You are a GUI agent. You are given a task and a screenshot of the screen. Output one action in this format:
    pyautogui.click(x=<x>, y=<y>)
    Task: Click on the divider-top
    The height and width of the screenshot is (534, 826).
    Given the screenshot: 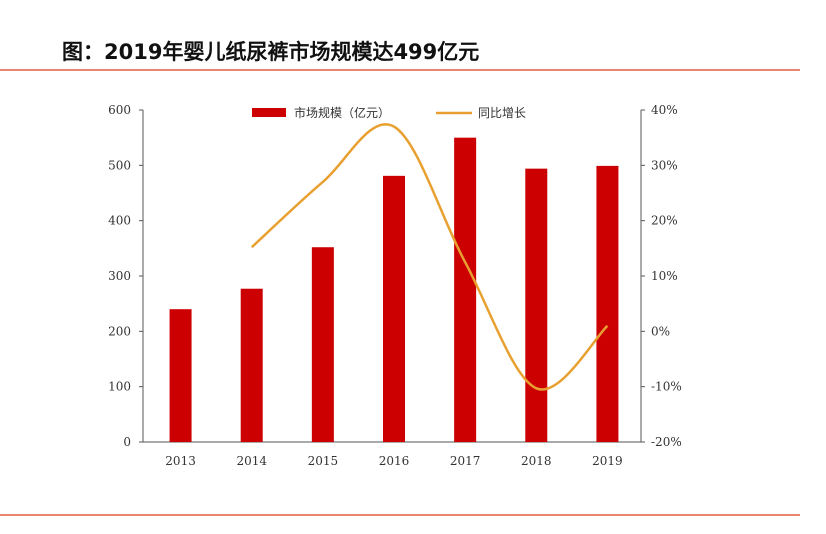 What is the action you would take?
    pyautogui.click(x=400, y=70)
    